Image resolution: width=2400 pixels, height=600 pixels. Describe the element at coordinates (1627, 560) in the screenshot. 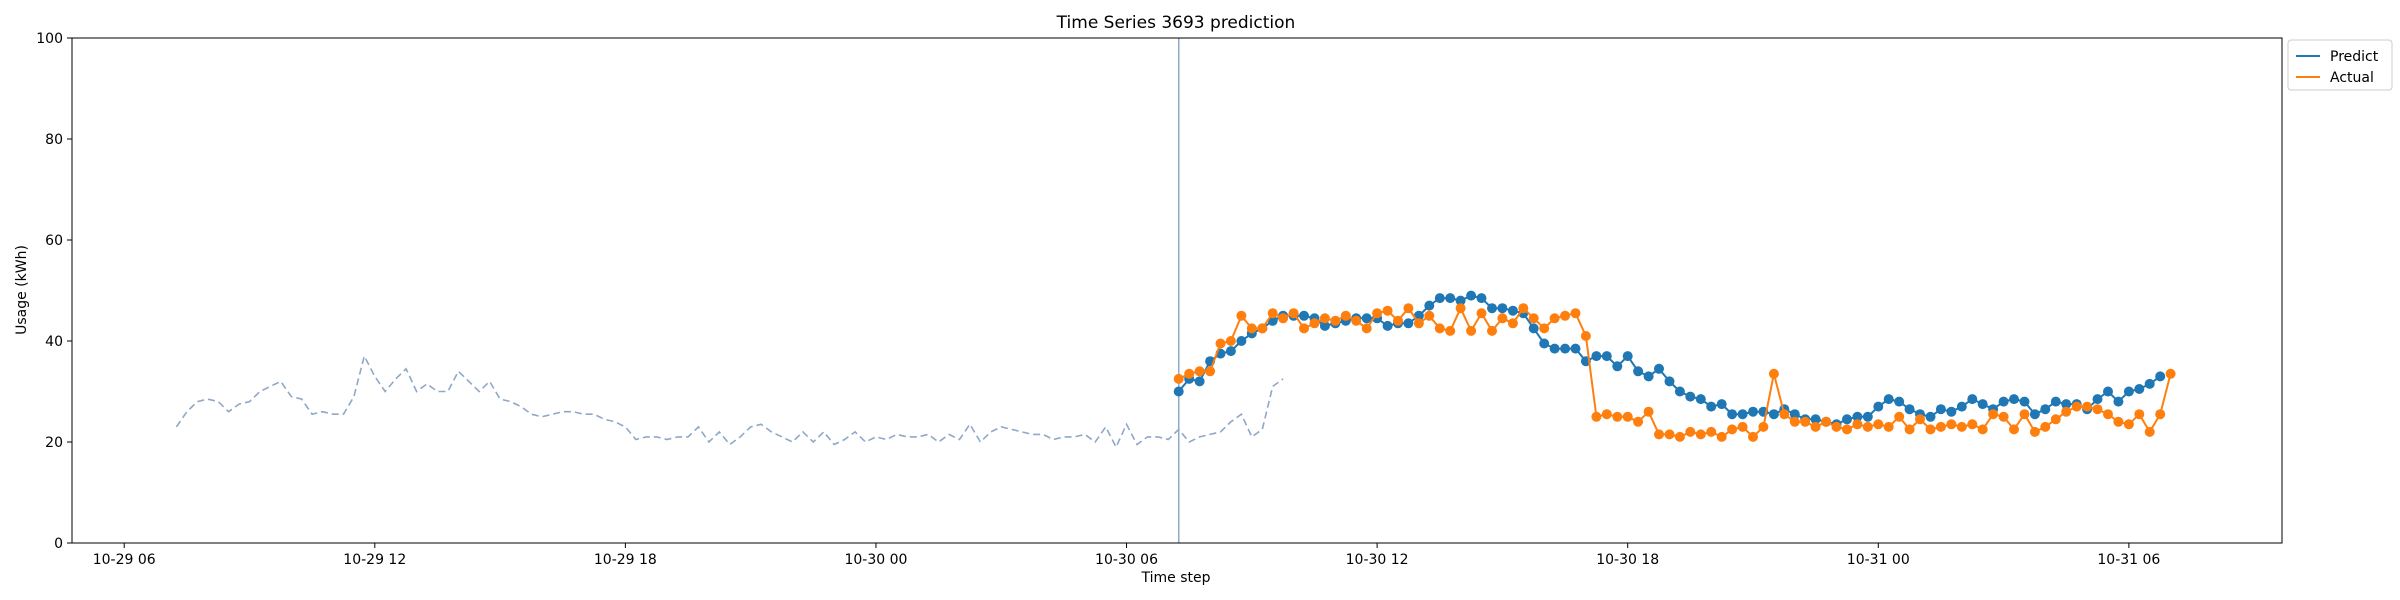

I see `x-tick-label: 10-30 18` at that location.